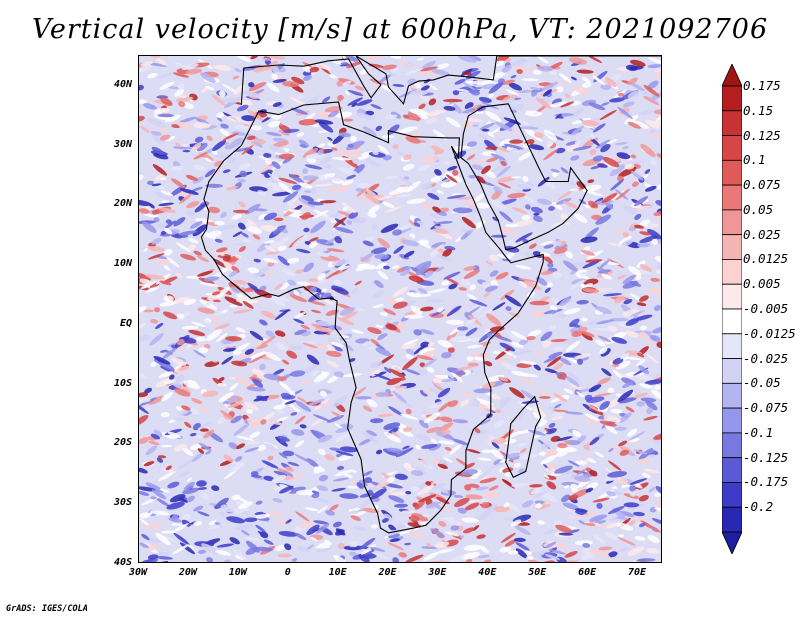 The image size is (800, 618). What do you see at coordinates (122, 503) in the screenshot?
I see `lat-tick-label: 30S` at bounding box center [122, 503].